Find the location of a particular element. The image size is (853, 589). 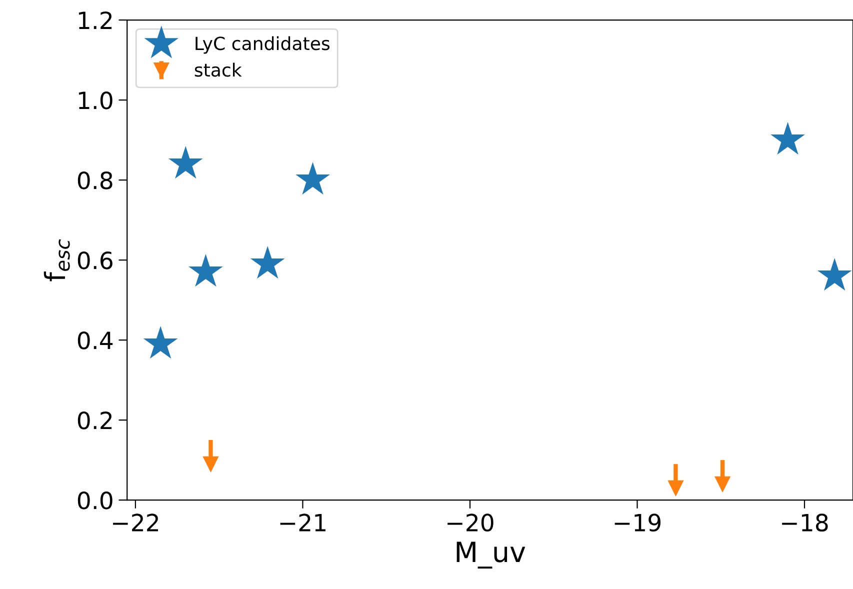

y-tick-label: 1.2 is located at coordinates (95, 20).